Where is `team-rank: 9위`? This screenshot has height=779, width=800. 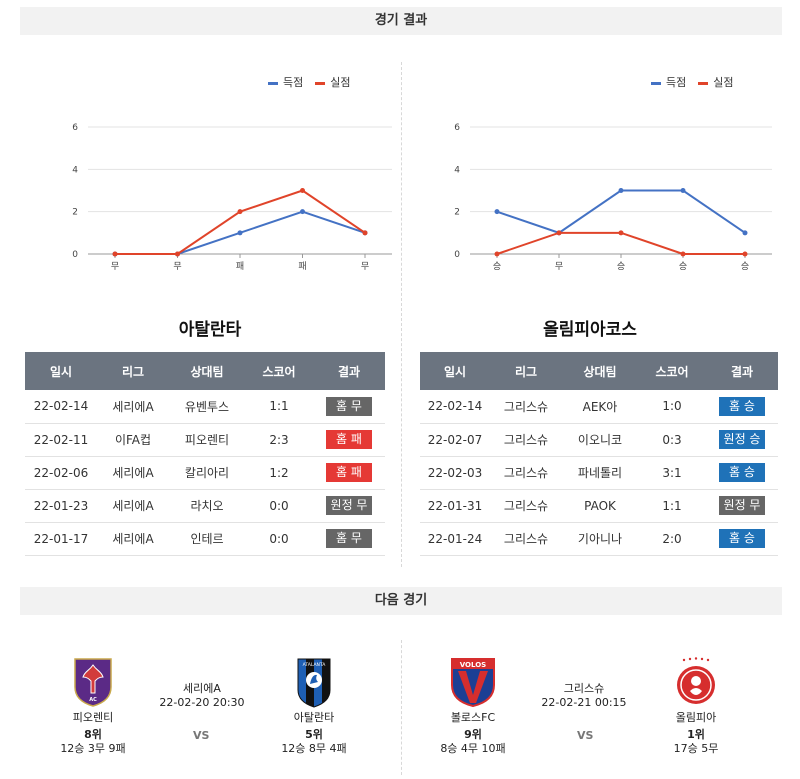 team-rank: 9위 is located at coordinates (473, 734).